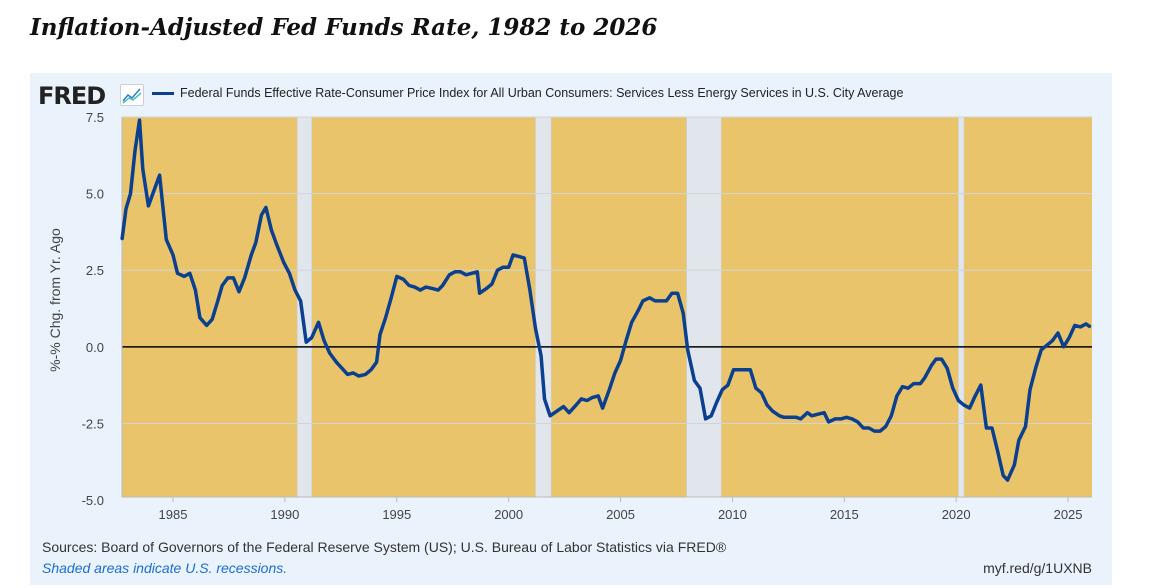  I want to click on y-tick-label: 0.0, so click(95, 347).